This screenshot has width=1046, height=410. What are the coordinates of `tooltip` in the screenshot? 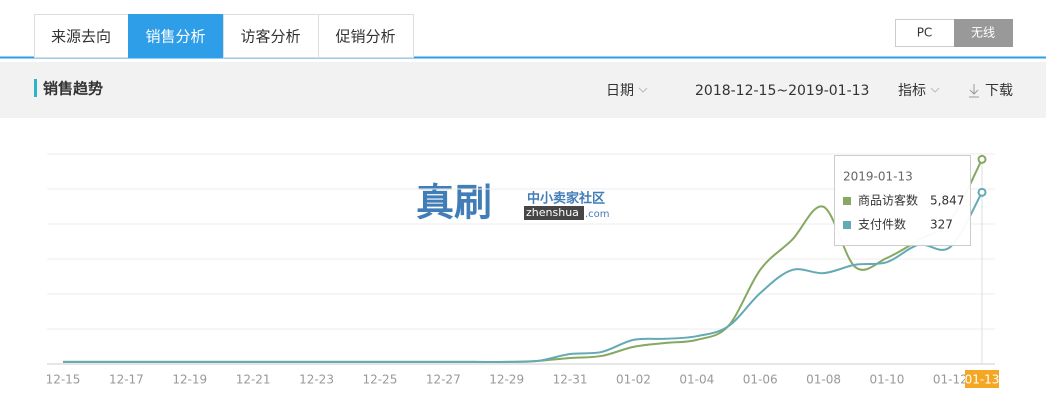 It's located at (902, 200).